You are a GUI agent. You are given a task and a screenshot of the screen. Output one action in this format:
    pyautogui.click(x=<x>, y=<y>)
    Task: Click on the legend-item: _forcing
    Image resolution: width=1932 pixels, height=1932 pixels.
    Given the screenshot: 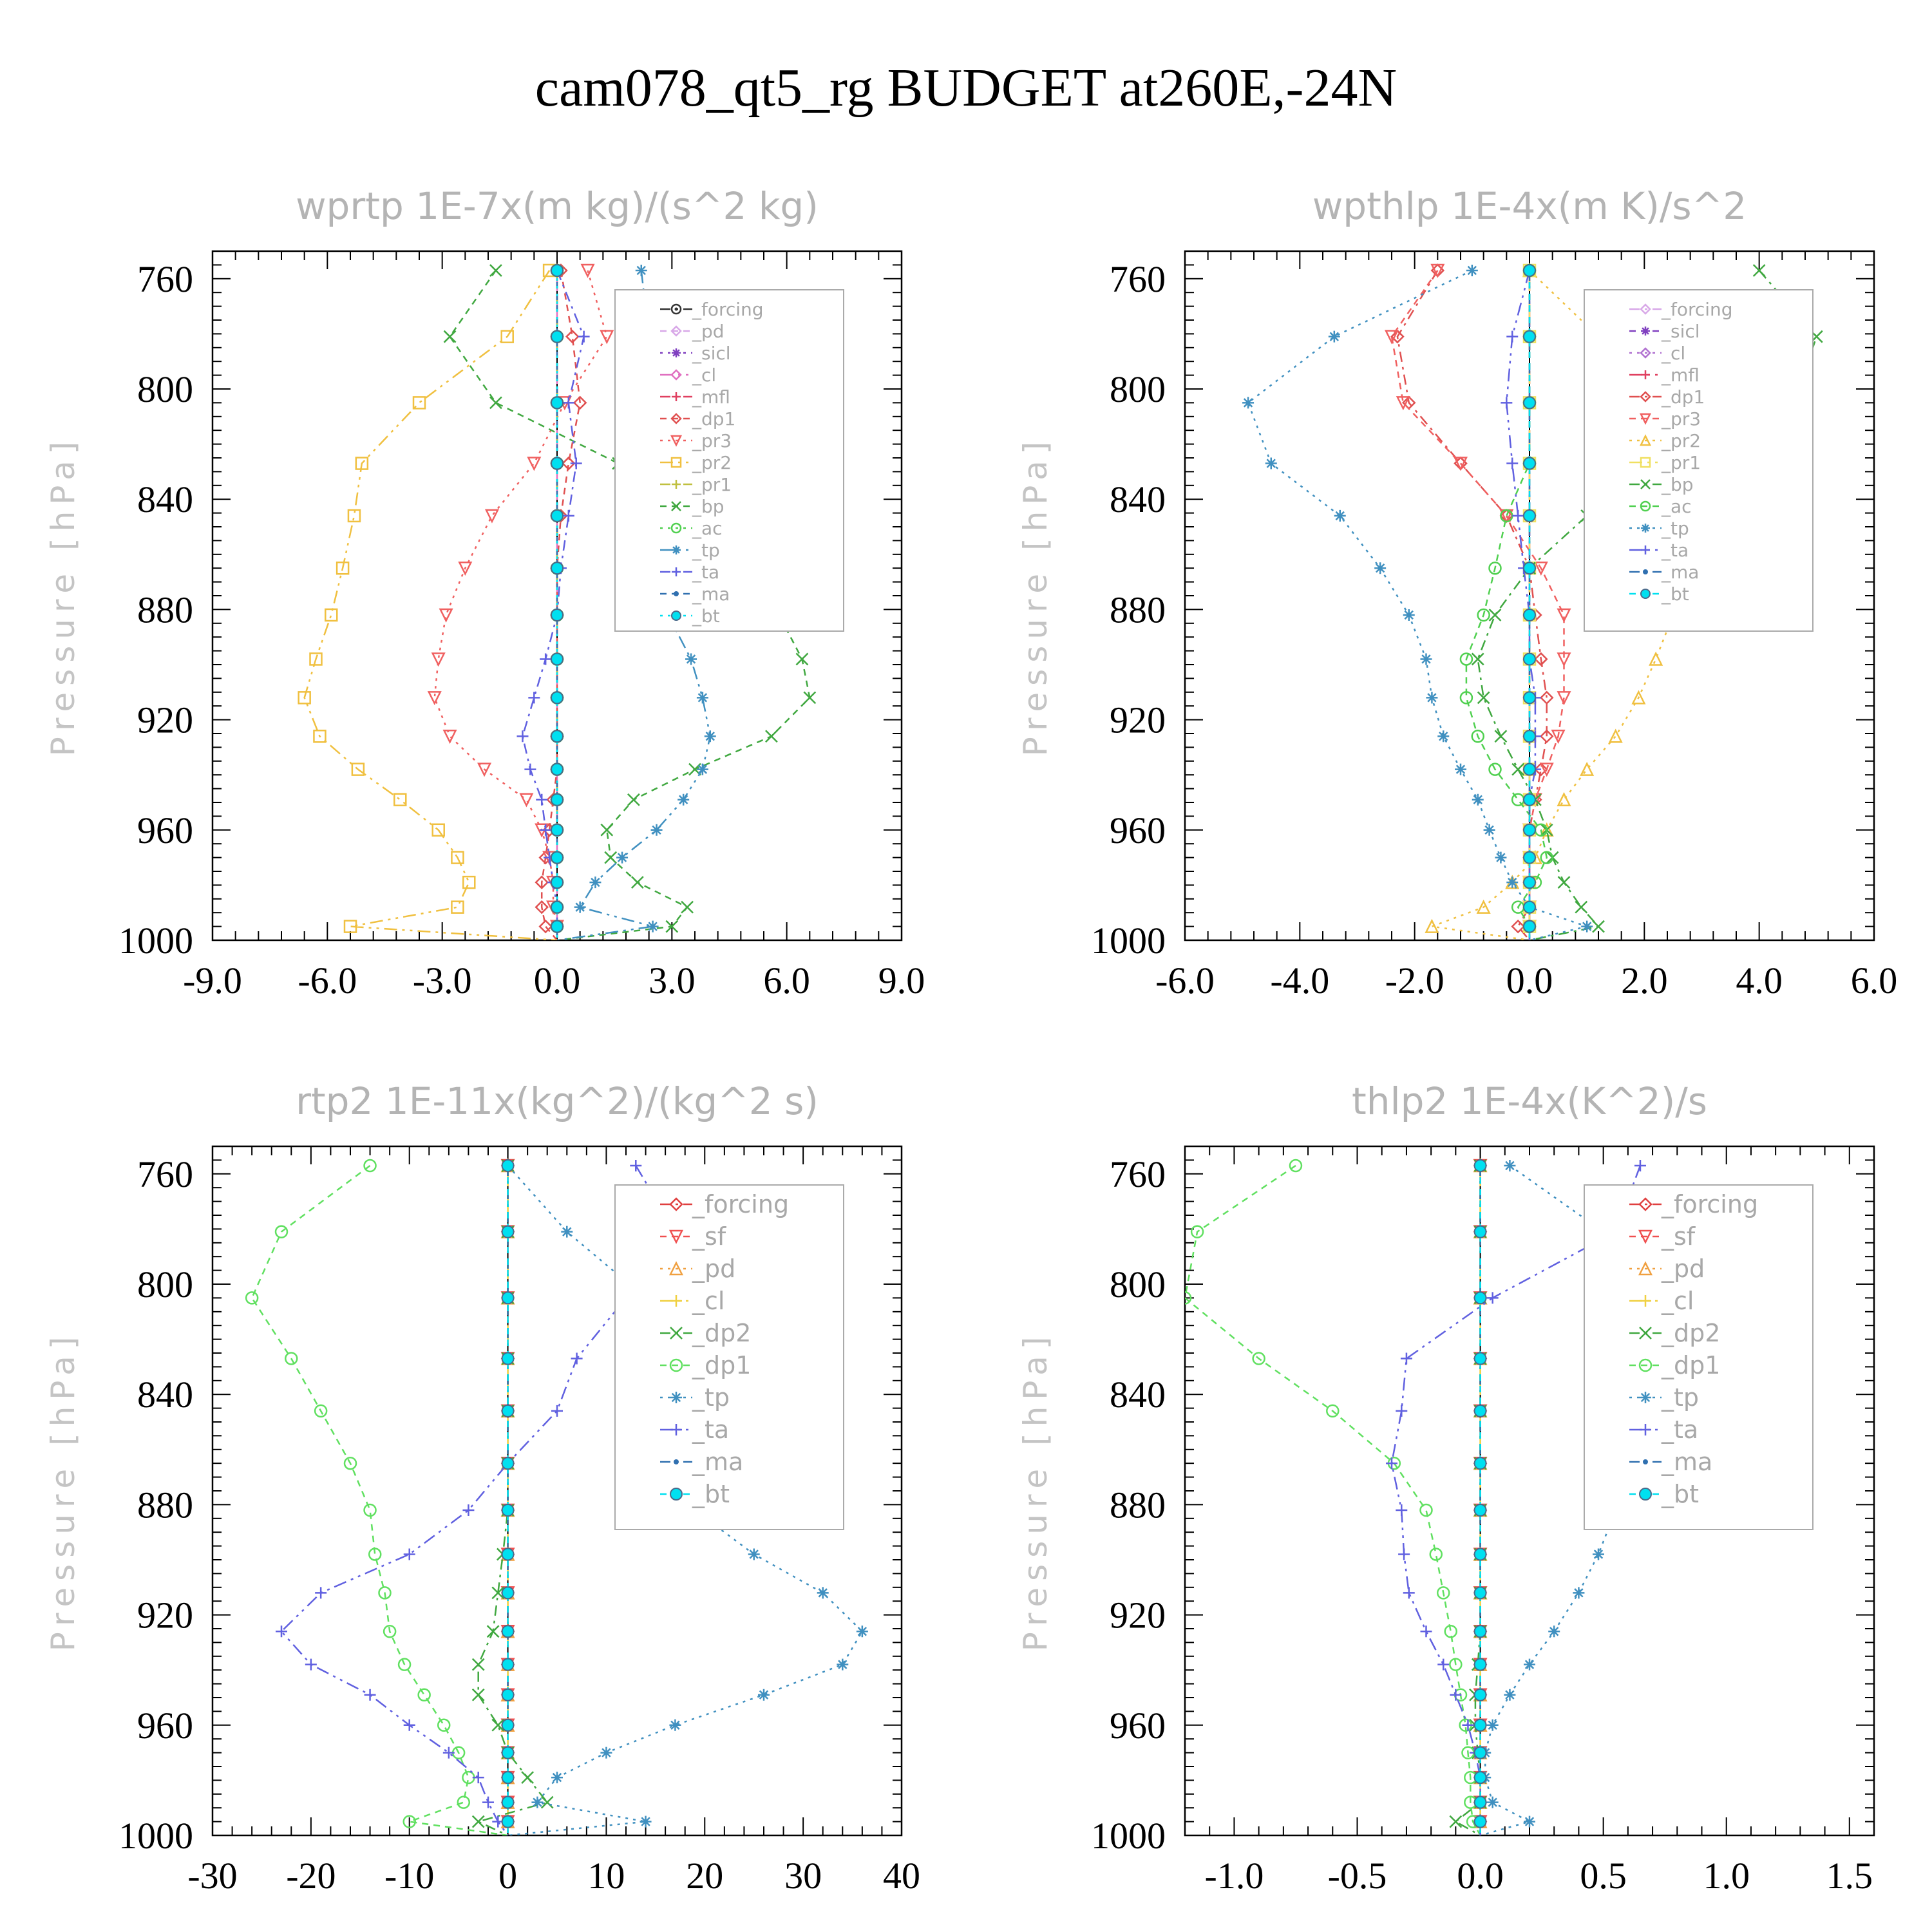 What is the action you would take?
    pyautogui.click(x=712, y=309)
    